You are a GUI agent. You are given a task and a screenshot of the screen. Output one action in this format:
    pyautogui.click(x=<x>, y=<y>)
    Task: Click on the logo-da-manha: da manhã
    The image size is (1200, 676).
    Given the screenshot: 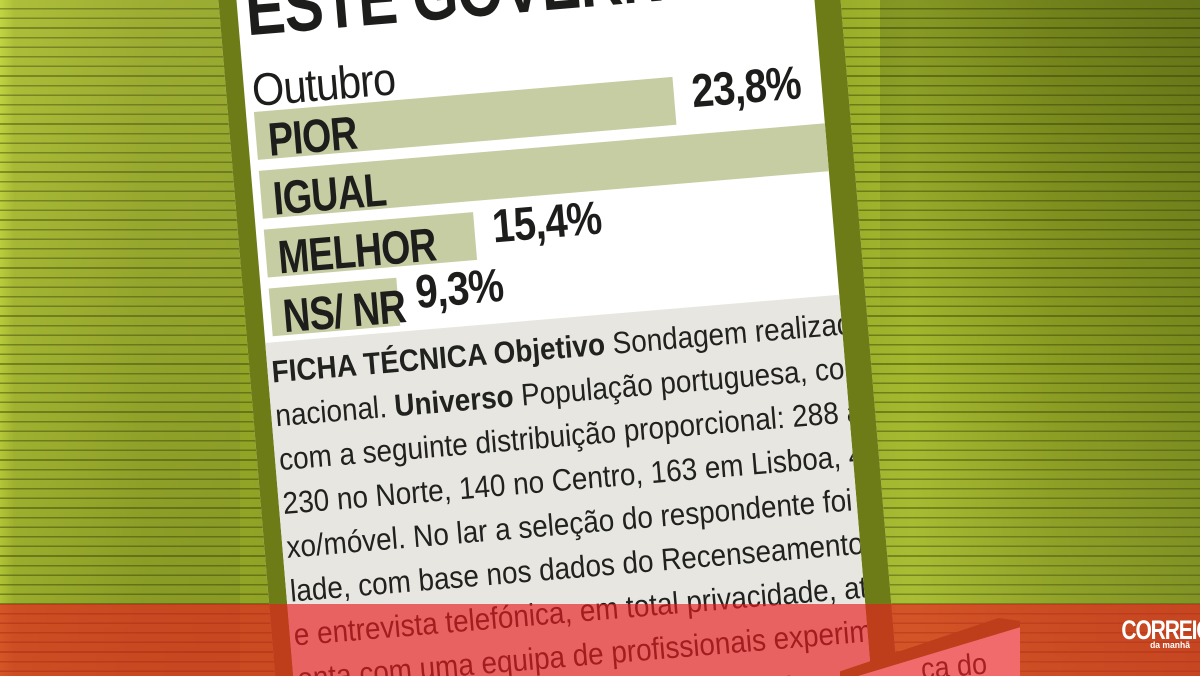 What is the action you would take?
    pyautogui.click(x=1170, y=645)
    